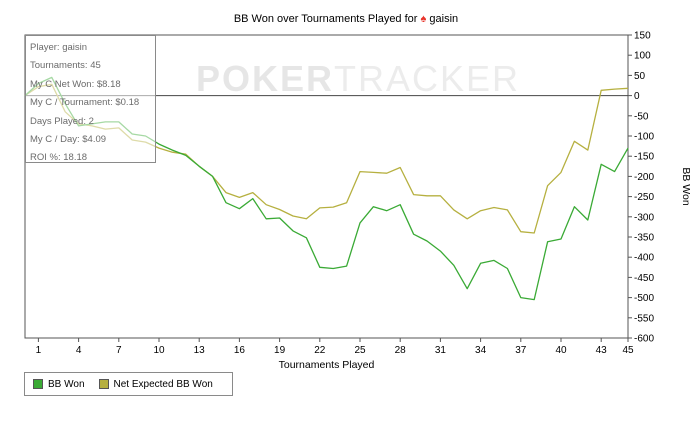 Image resolution: width=700 pixels, height=424 pixels. I want to click on y-tick-label: -250, so click(644, 197).